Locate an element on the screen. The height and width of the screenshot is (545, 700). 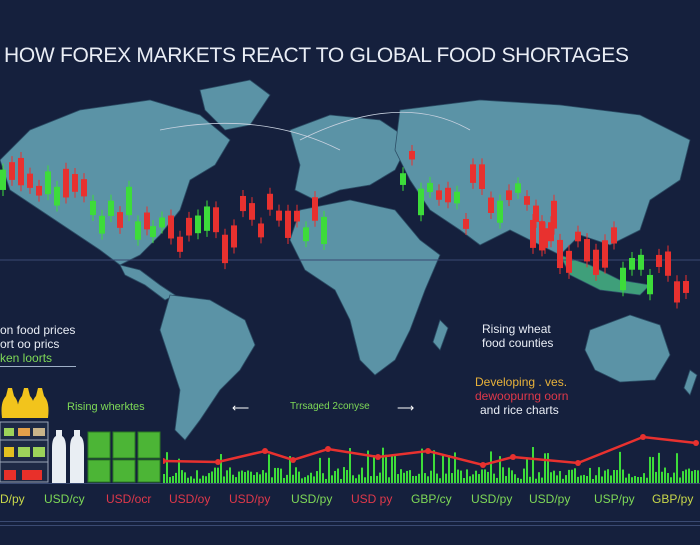
grocery-illustration is located at coordinates (80, 435).